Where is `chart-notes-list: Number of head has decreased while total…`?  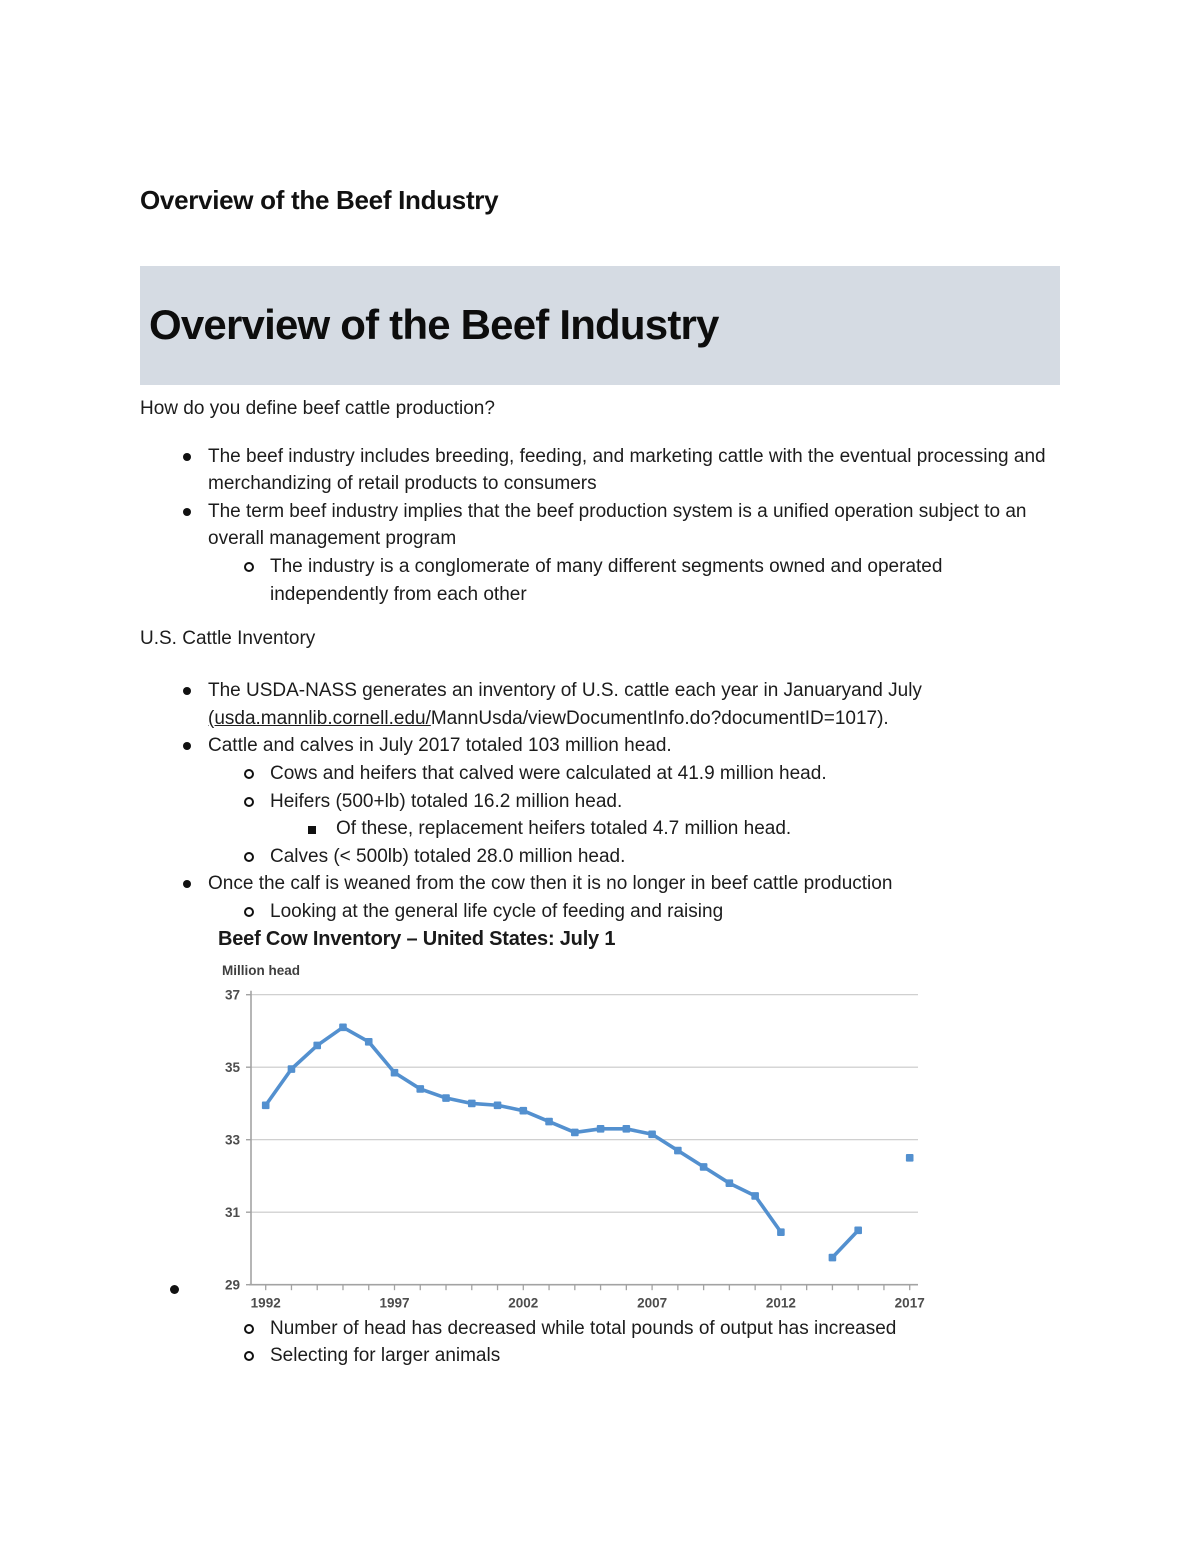 chart-notes-list: Number of head has decreased while total… is located at coordinates (600, 1342).